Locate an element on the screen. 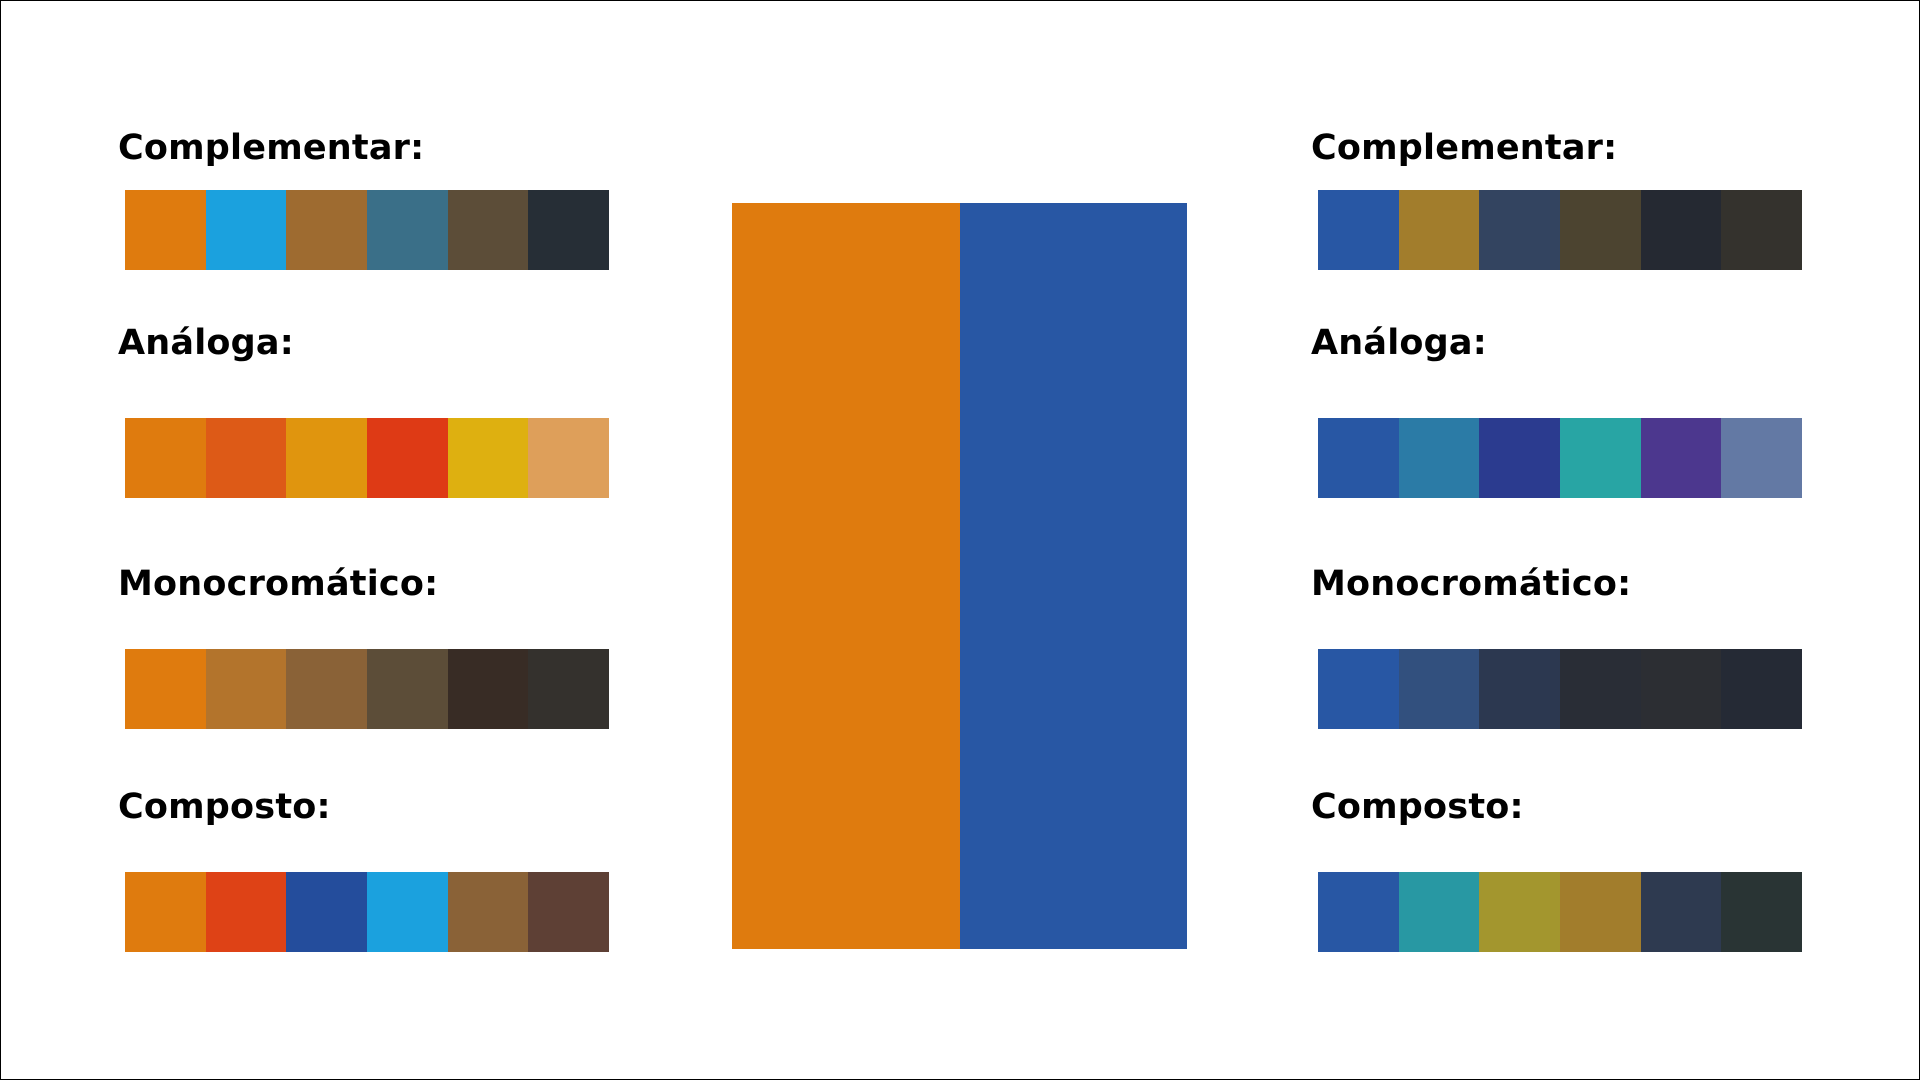 The width and height of the screenshot is (1920, 1080). base-blue-swatch is located at coordinates (1073, 576).